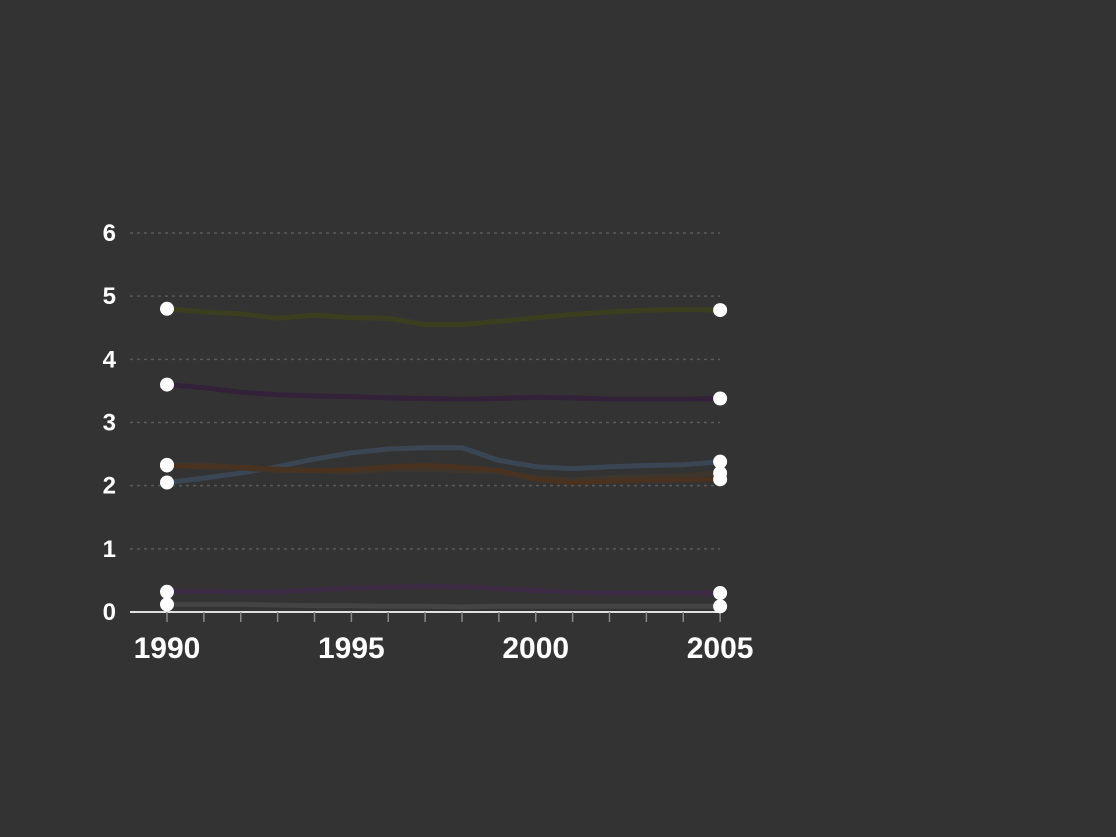  Describe the element at coordinates (720, 461) in the screenshot. I see `series-3-end-marker` at that location.